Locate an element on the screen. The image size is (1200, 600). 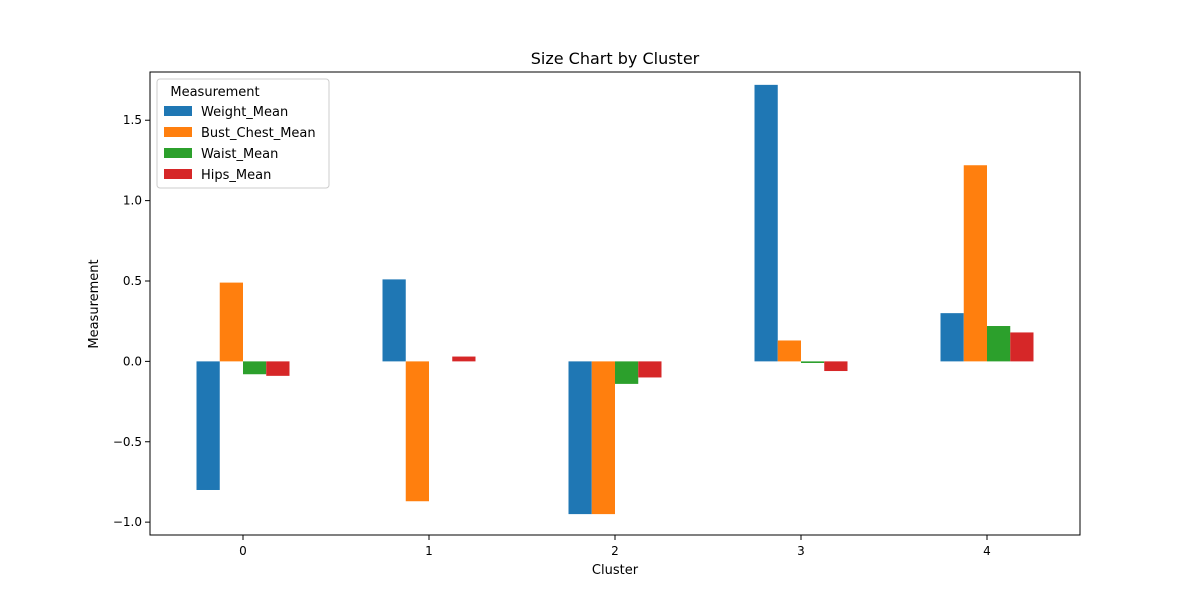
legend-swatch-hips-mean is located at coordinates (178, 174).